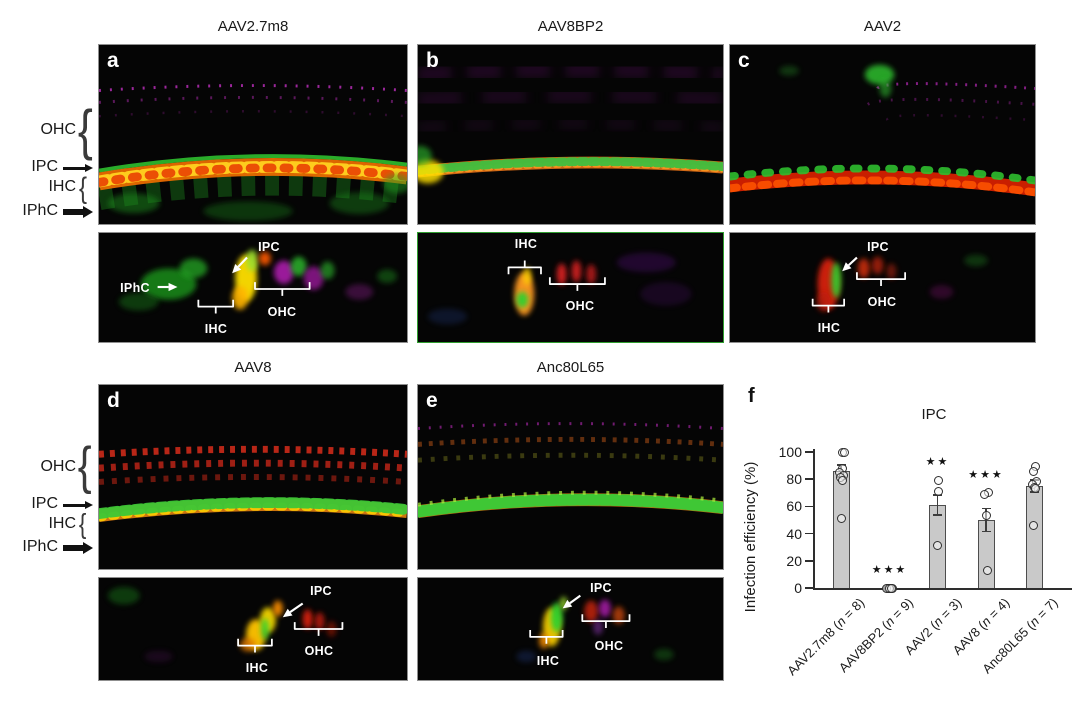 This screenshot has height=713, width=1080. Describe the element at coordinates (319, 651) in the screenshot. I see `panel-d-annotation-ohc: OHC` at that location.